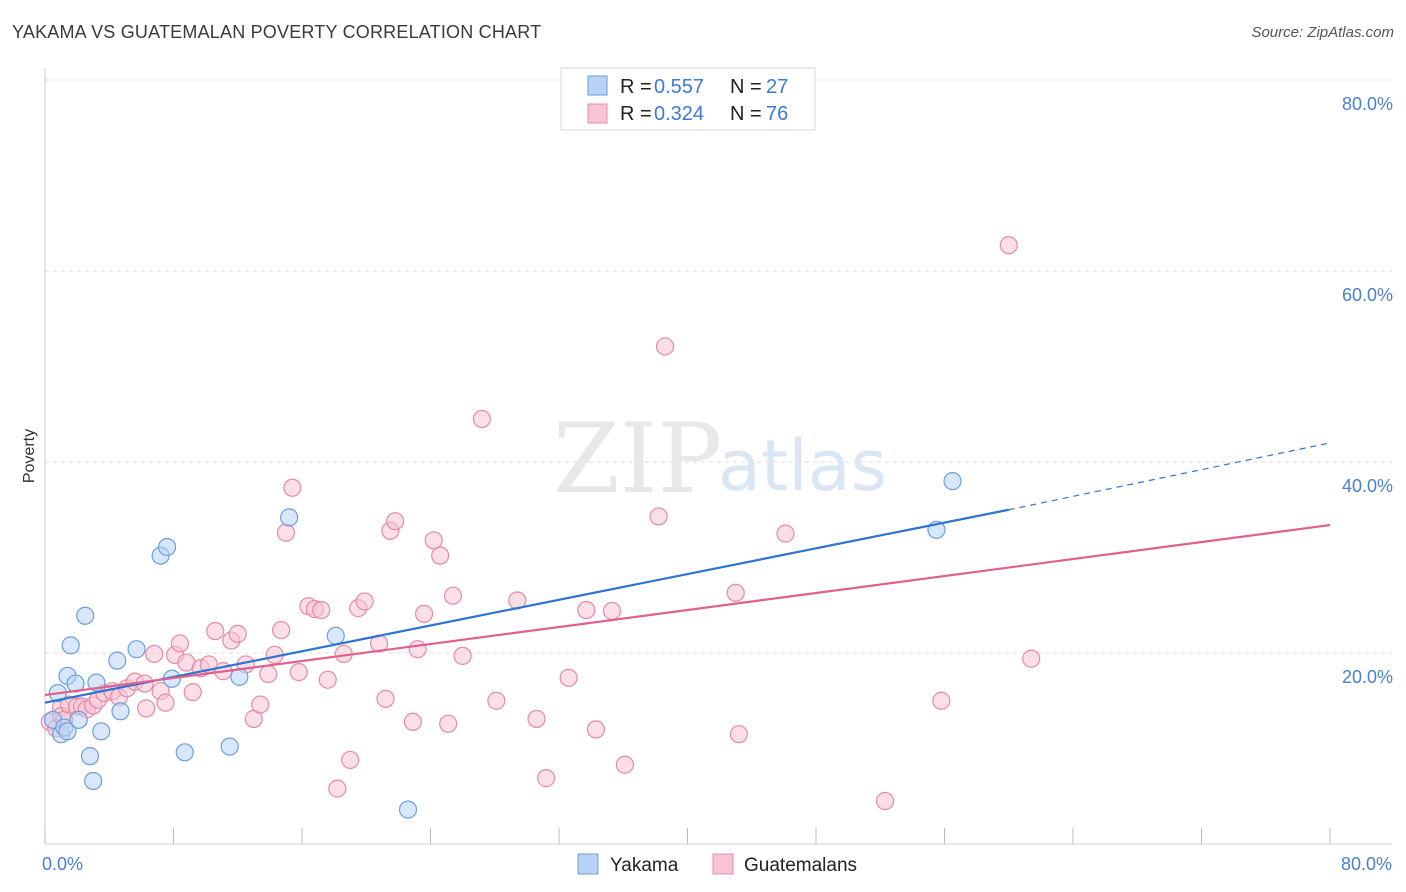 This screenshot has width=1406, height=892. Describe the element at coordinates (679, 87) in the screenshot. I see `legend-r-value-yakama: 0.557` at that location.